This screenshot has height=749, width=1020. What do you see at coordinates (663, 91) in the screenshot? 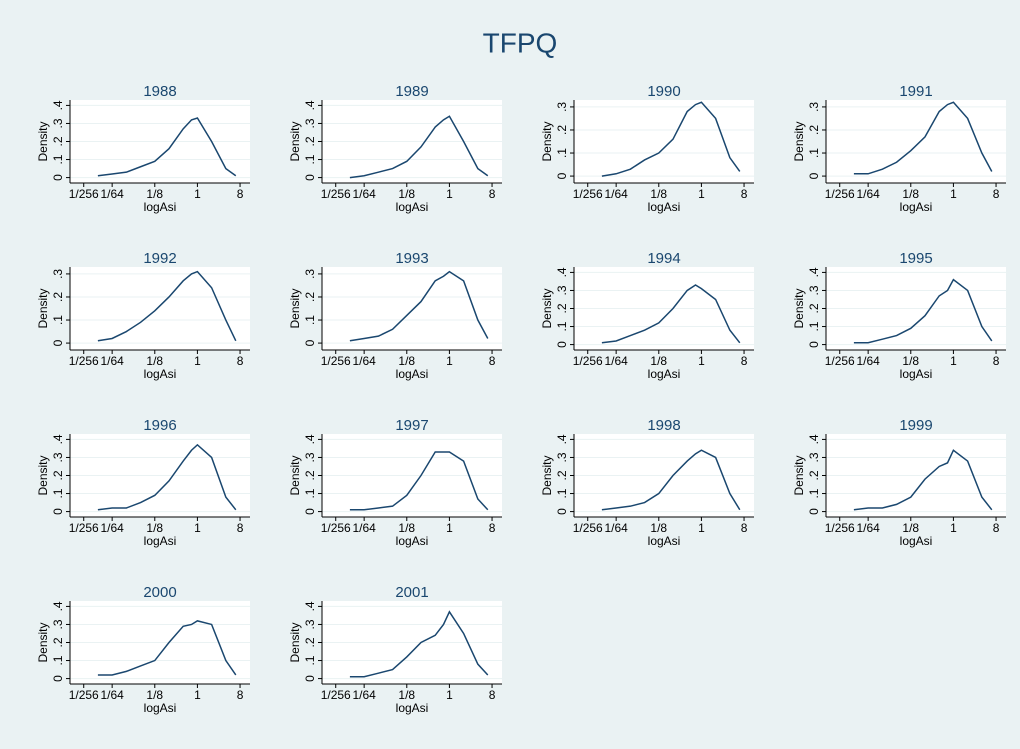
I see `panel-title: 1990` at bounding box center [663, 91].